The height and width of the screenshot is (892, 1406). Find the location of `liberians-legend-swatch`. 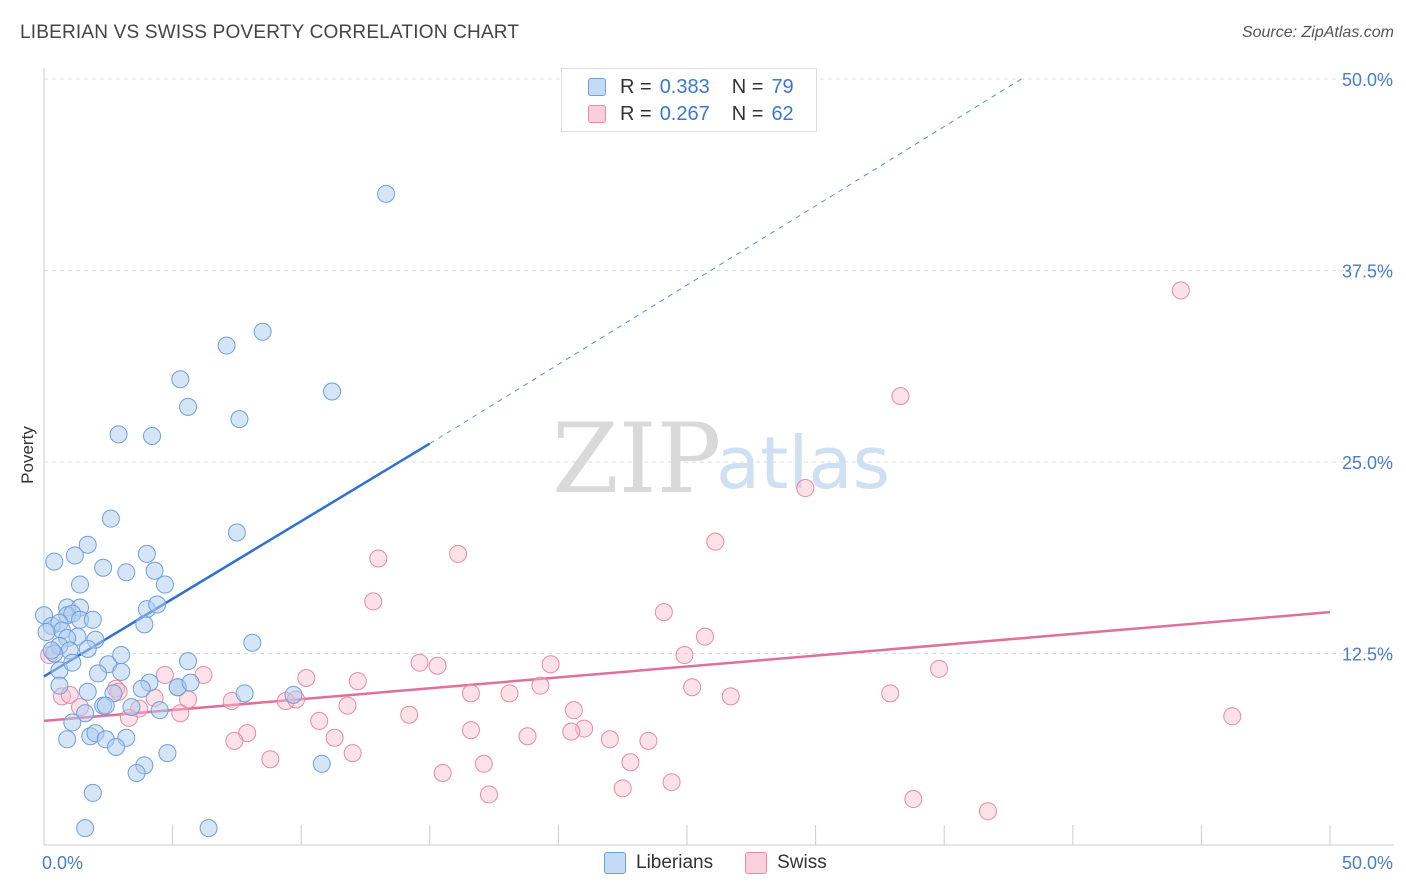

liberians-legend-swatch is located at coordinates (615, 863).